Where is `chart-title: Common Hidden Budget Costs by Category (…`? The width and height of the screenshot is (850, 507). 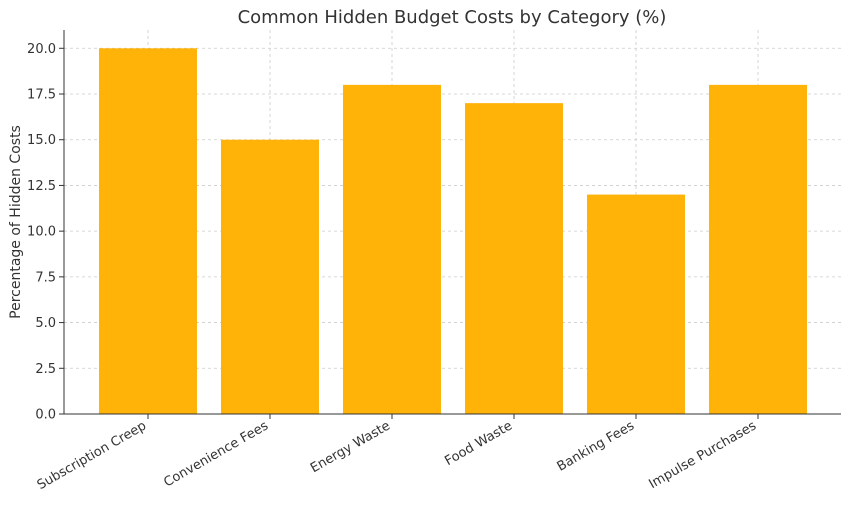
chart-title: Common Hidden Budget Costs by Category (… is located at coordinates (452, 17).